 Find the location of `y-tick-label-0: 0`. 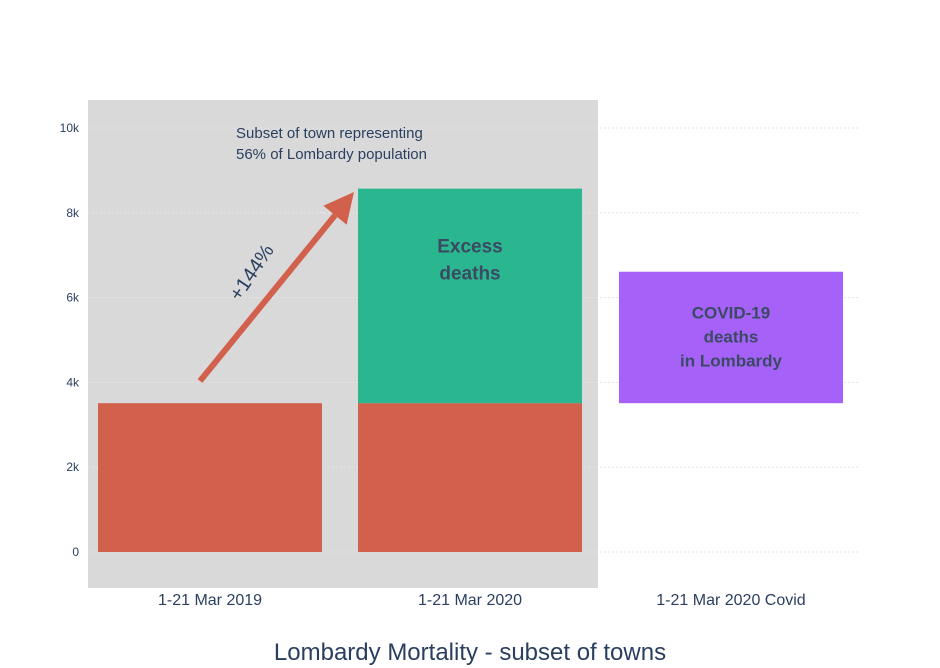

y-tick-label-0: 0 is located at coordinates (75, 552).